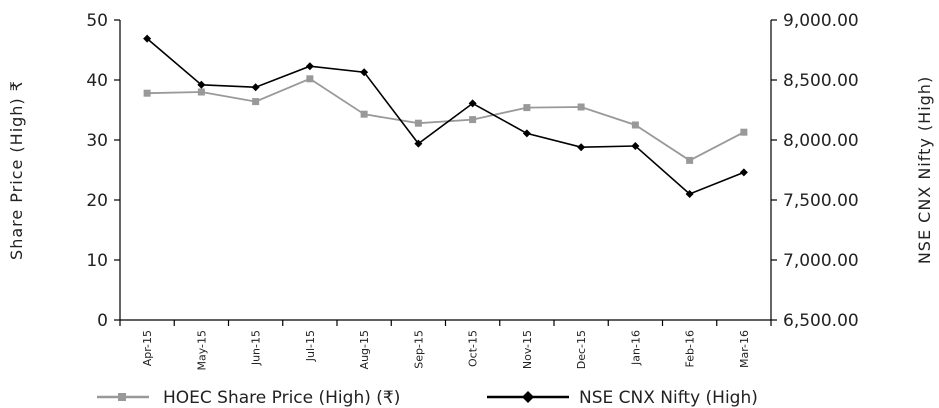  I want to click on category-label: Aug-15, so click(364, 349).